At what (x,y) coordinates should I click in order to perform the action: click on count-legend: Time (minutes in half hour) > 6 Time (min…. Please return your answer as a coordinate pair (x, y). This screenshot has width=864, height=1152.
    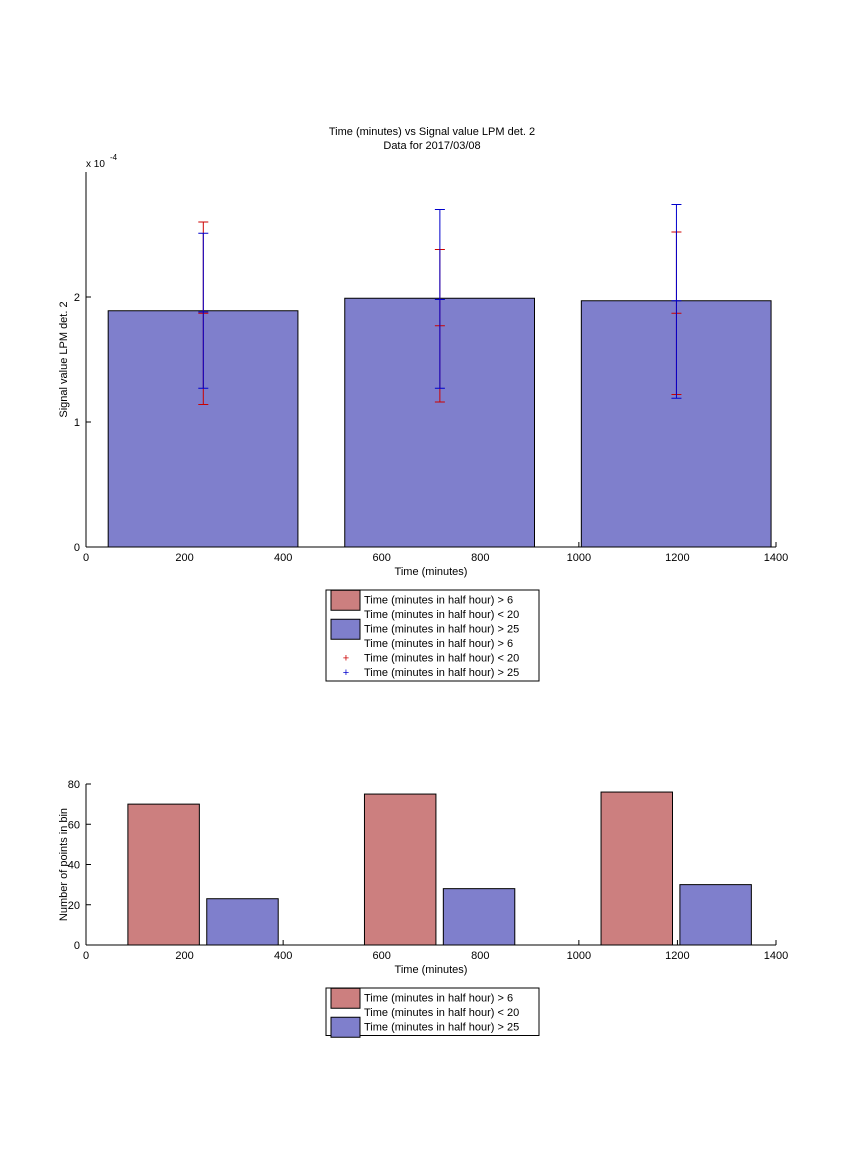
    Looking at the image, I should click on (432, 1012).